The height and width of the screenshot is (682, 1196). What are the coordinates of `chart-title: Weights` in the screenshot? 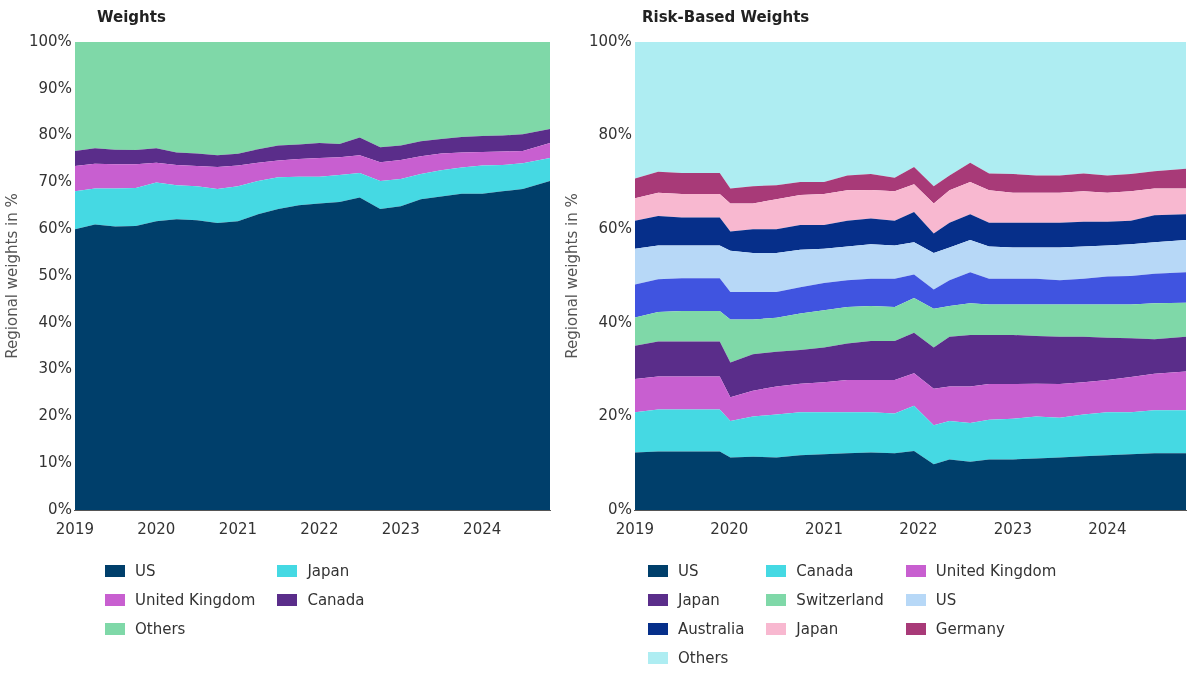 It's located at (131, 17).